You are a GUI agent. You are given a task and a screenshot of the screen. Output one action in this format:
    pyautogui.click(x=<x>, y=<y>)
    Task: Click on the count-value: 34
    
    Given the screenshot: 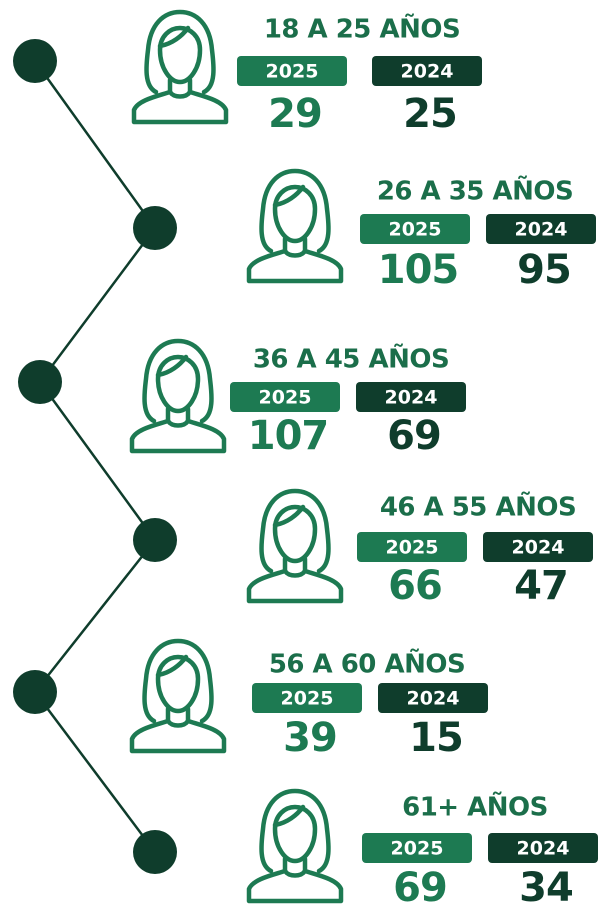 What is the action you would take?
    pyautogui.click(x=546, y=885)
    